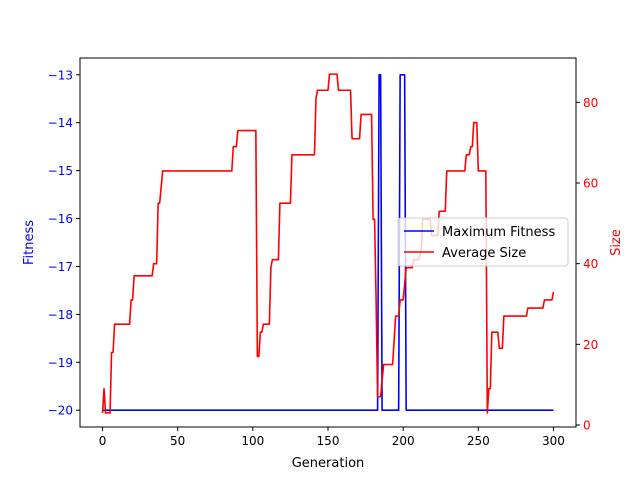 Image resolution: width=640 pixels, height=484 pixels. Describe the element at coordinates (103, 441) in the screenshot. I see `x-tick-label: 0` at that location.